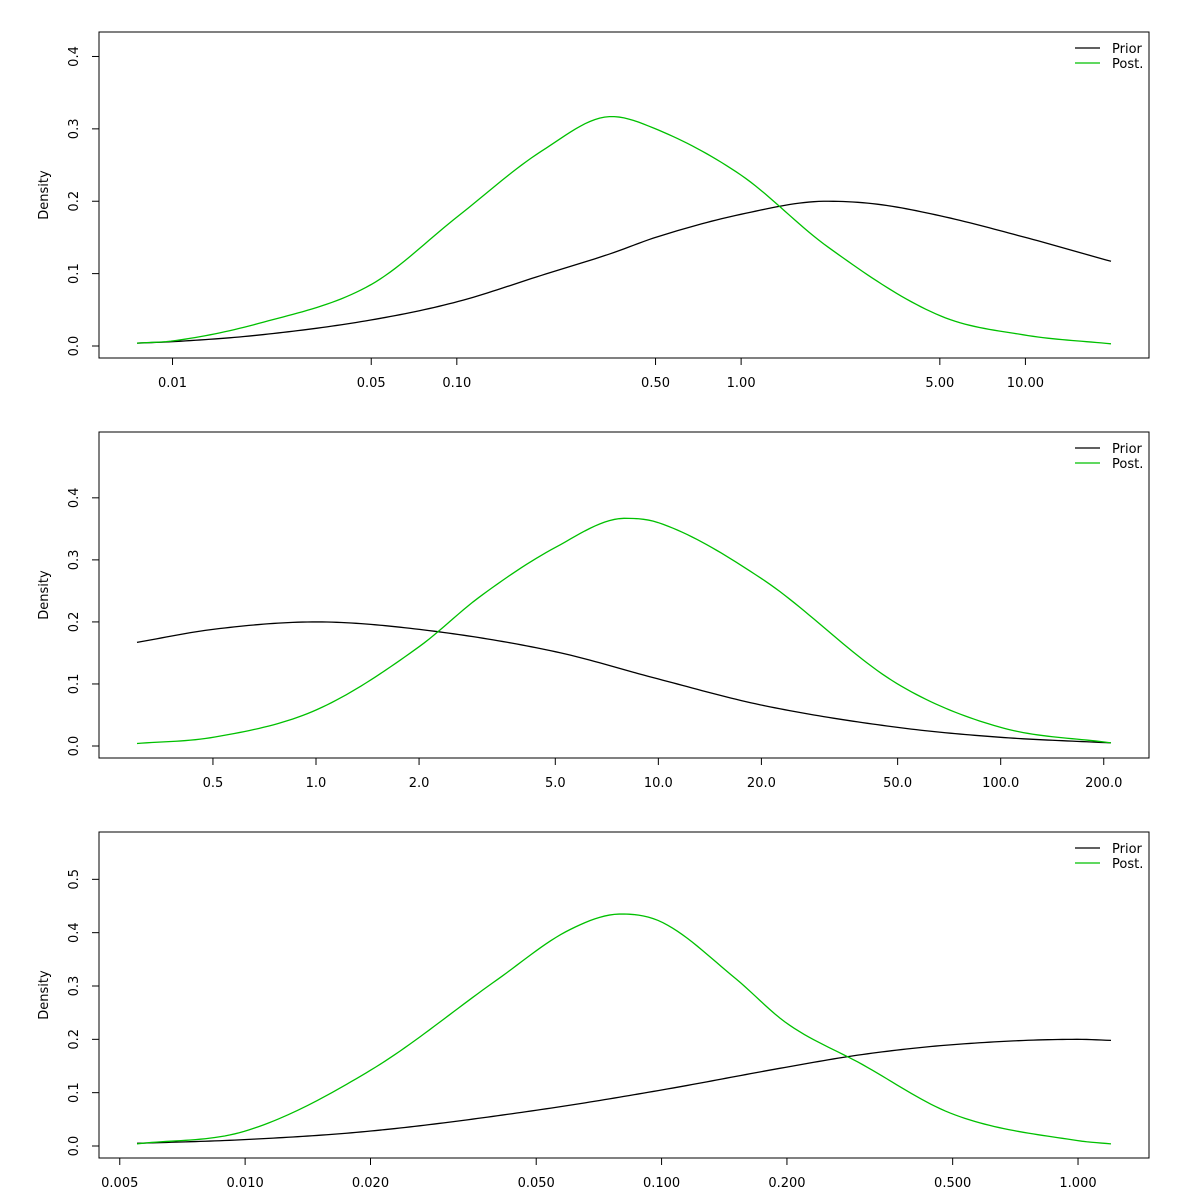  Describe the element at coordinates (316, 783) in the screenshot. I see `x-tick-label: 1.0` at that location.